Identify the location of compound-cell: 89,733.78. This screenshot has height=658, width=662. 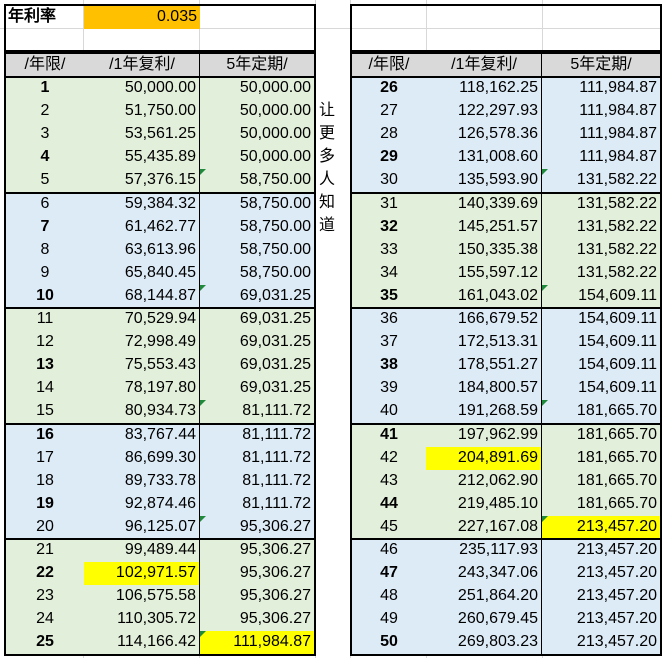
(141, 481).